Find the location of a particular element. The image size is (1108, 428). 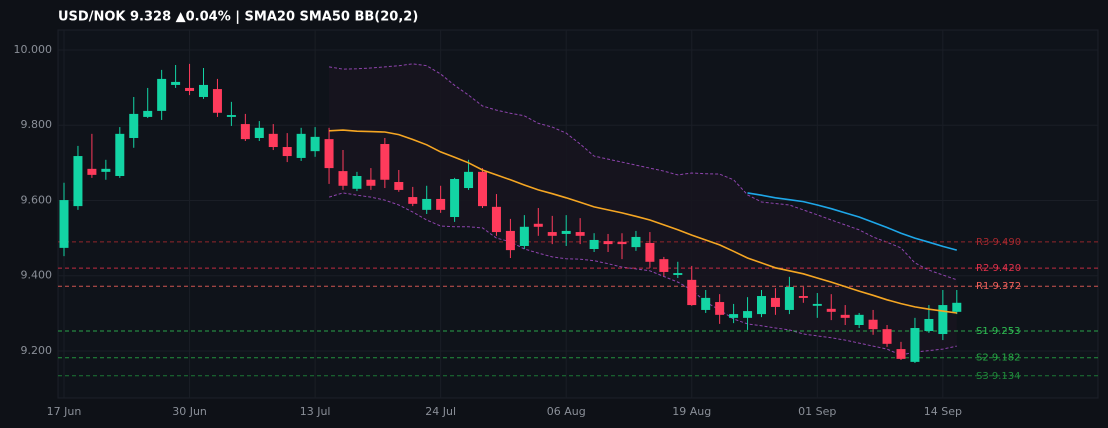

level-label: S3 9.134 is located at coordinates (998, 376).